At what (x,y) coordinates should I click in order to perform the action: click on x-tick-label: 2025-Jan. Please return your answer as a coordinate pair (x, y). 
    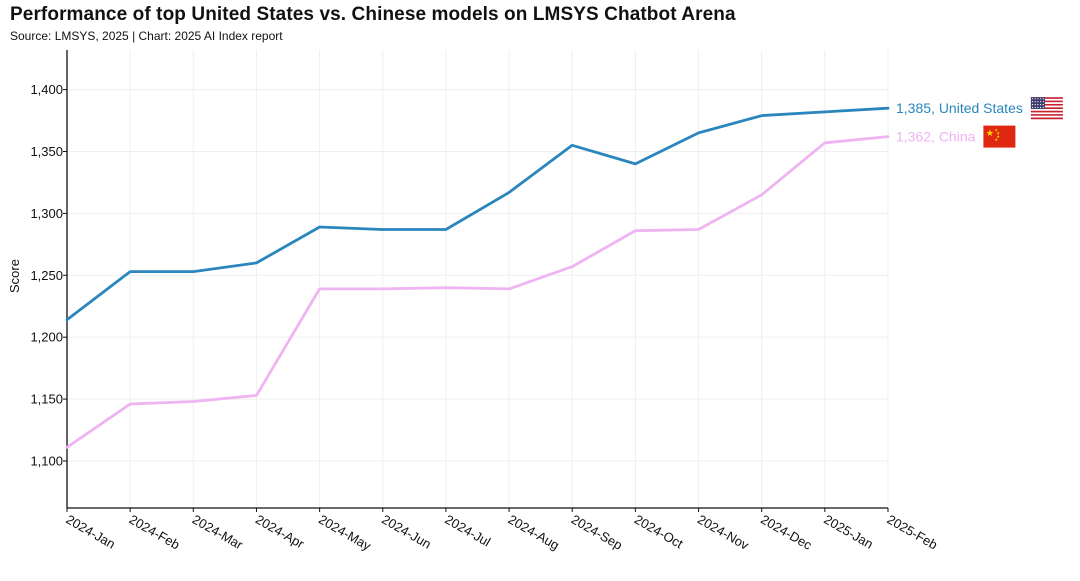
    Looking at the image, I should click on (848, 532).